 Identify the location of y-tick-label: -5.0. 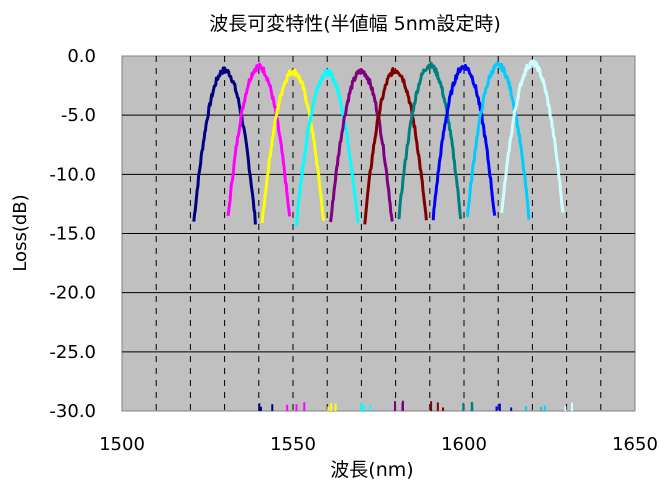
(78, 115).